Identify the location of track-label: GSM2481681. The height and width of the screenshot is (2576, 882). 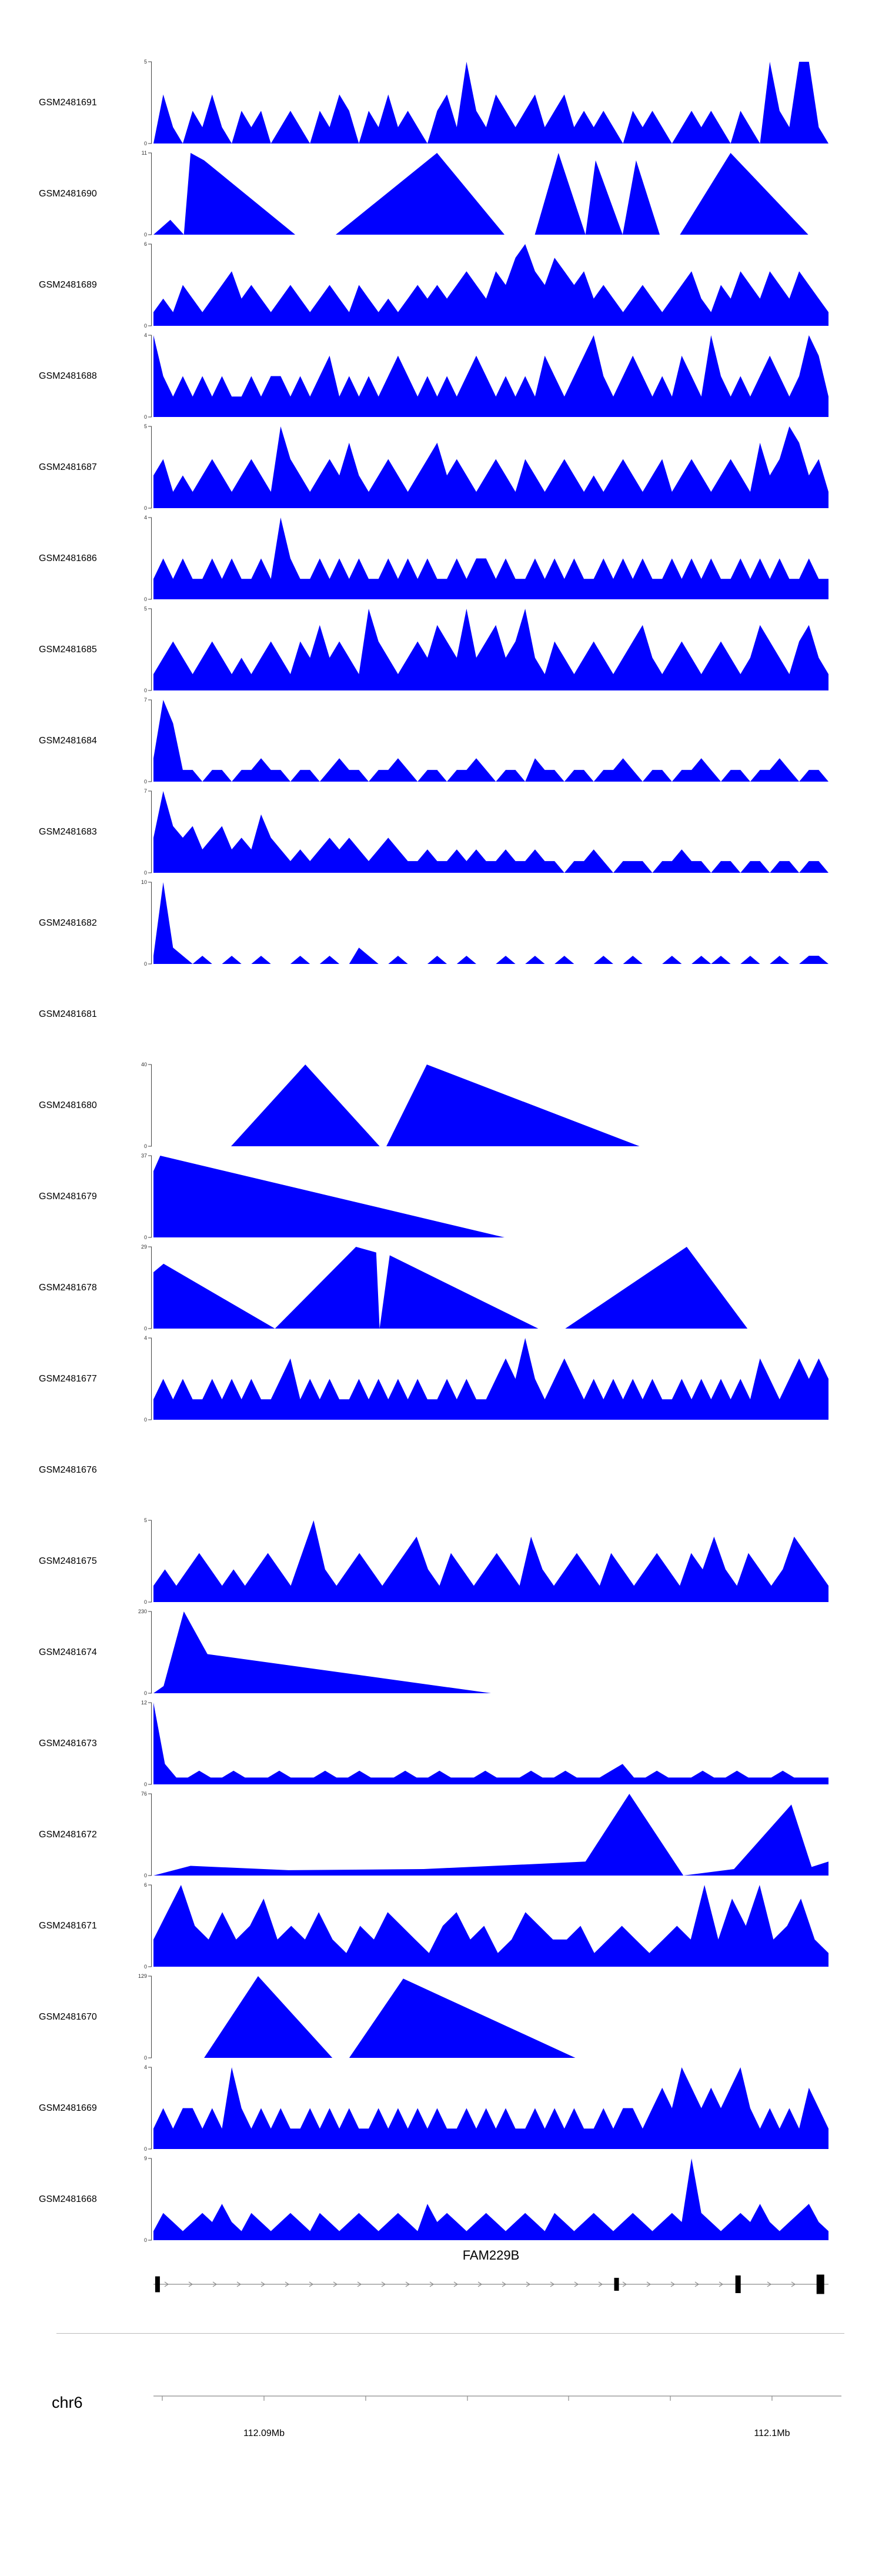
(68, 1014).